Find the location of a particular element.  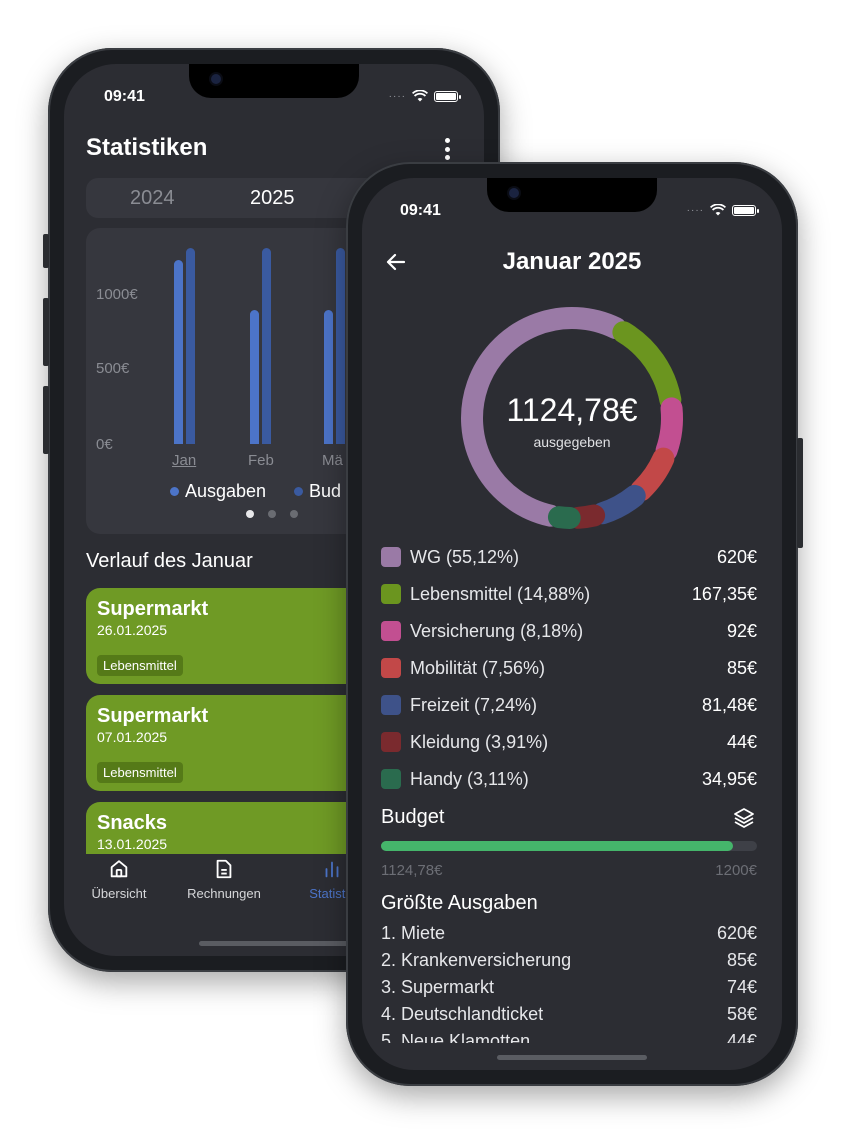

legend-budget: Bud is located at coordinates (317, 491).